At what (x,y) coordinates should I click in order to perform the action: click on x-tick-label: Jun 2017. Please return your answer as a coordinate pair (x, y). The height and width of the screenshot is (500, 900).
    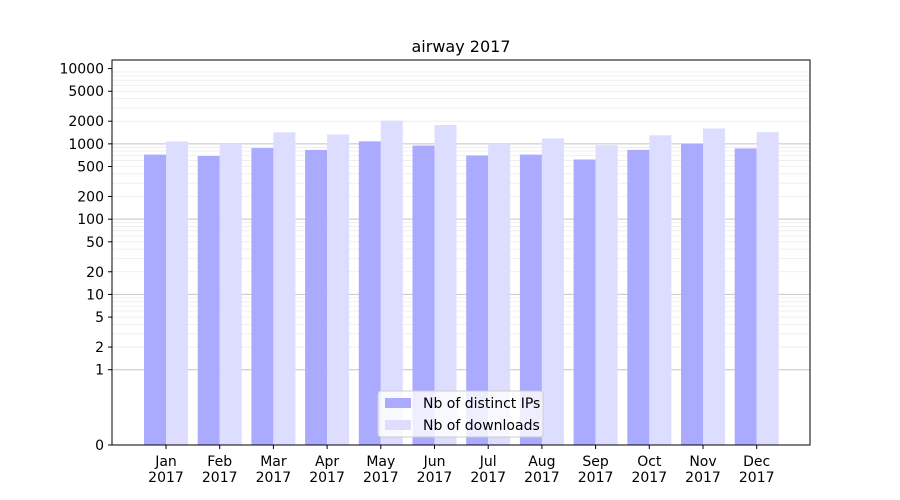
    Looking at the image, I should click on (435, 470).